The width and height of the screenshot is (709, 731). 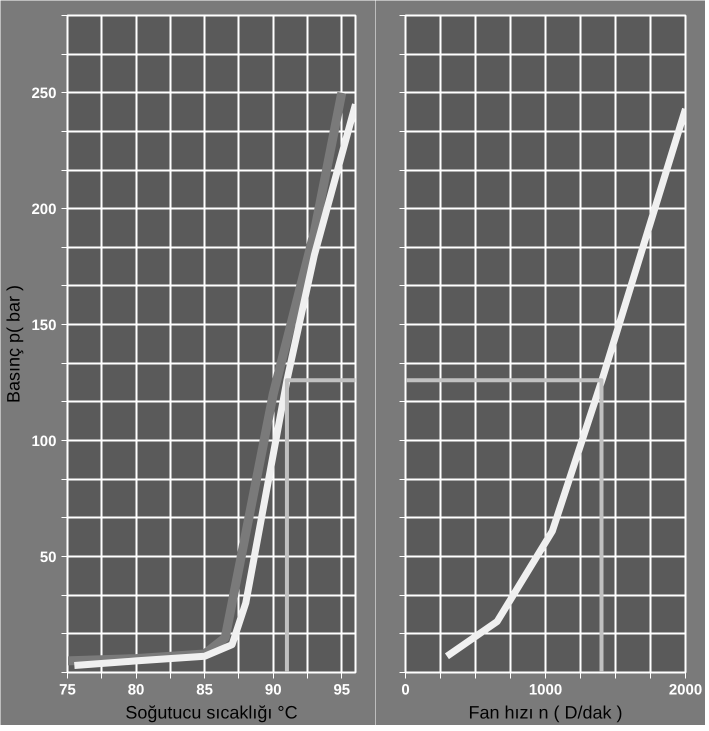 What do you see at coordinates (545, 712) in the screenshot?
I see `x-axis-title: Fan hızı n ( D/dak )` at bounding box center [545, 712].